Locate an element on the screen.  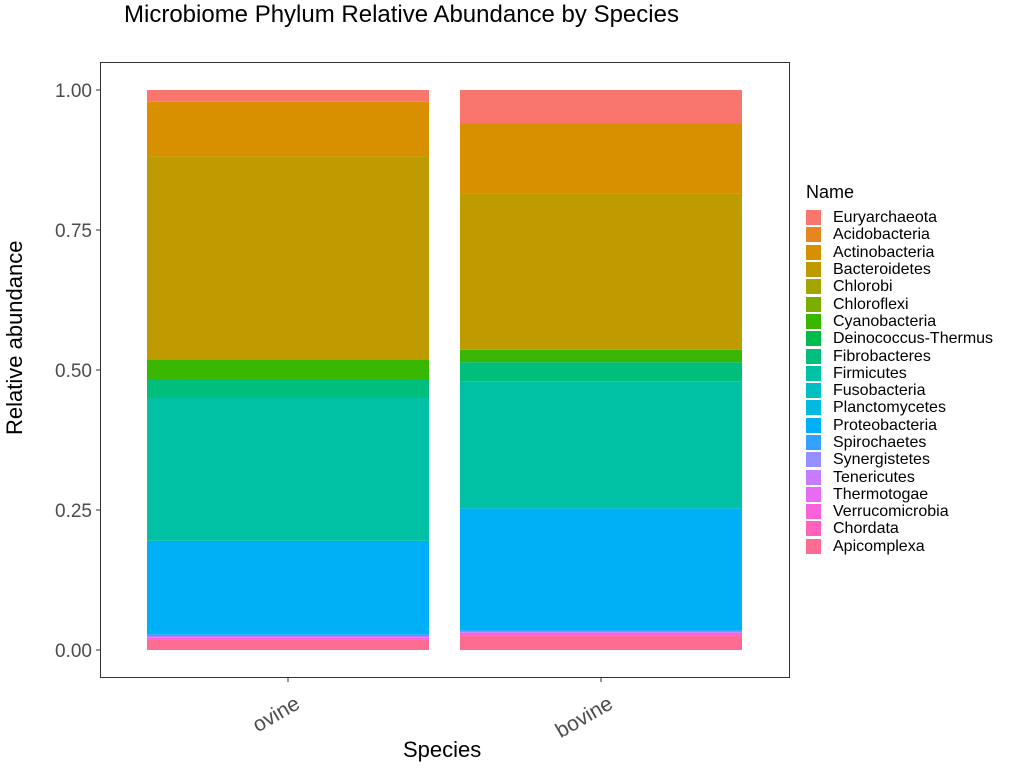
bar-segment-ovine-actinobacteria is located at coordinates (288, 129).